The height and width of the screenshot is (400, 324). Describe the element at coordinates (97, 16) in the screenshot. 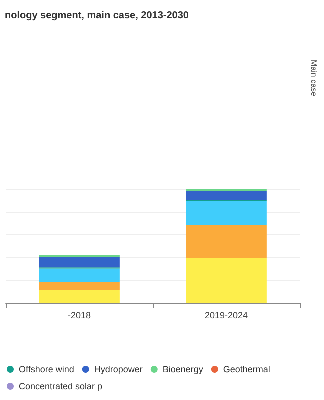

I see `chart-title: nology segment, main case, 2013-2030` at that location.